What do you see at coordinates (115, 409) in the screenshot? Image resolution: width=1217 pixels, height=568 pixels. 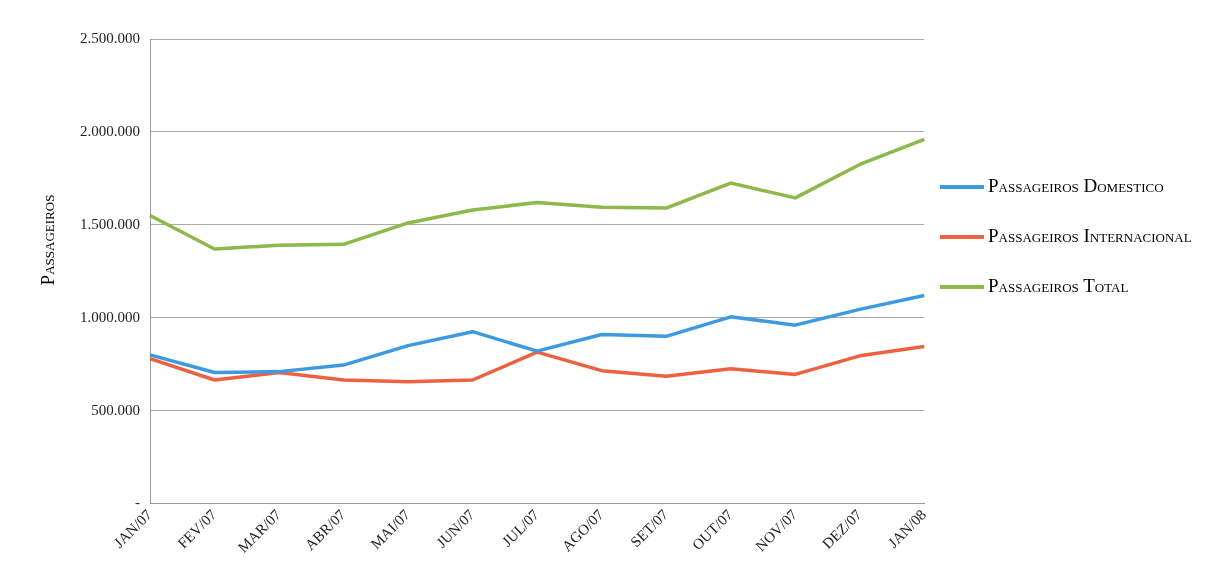 I see `y-tick-label: 500.000` at bounding box center [115, 409].